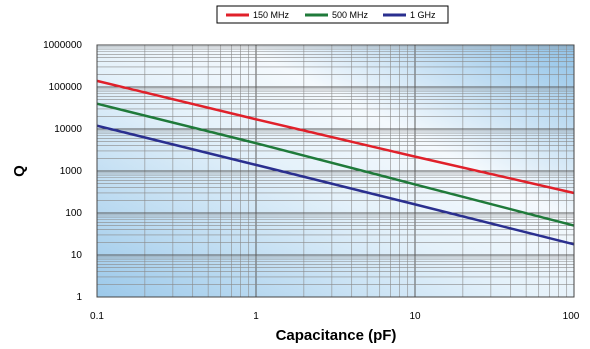 Image resolution: width=590 pixels, height=349 pixels. I want to click on x-tick-label: 10, so click(415, 316).